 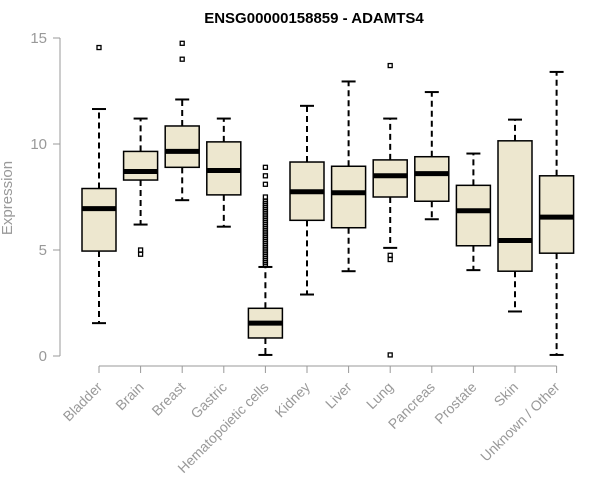 What do you see at coordinates (140, 187) in the screenshot?
I see `box-brain` at bounding box center [140, 187].